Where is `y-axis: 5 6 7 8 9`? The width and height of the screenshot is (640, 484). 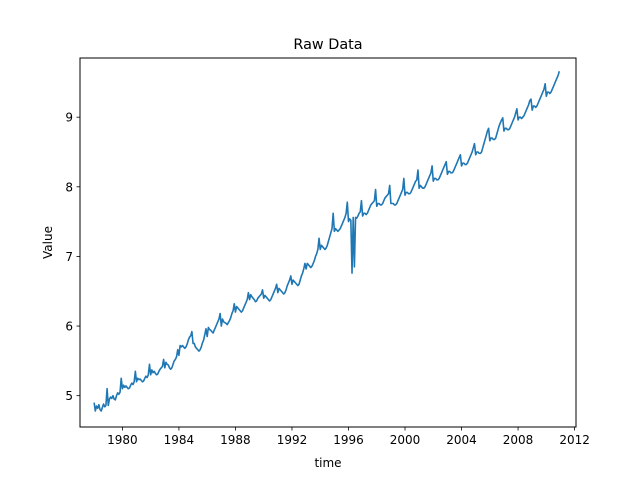 y-axis: 5 6 7 8 9 is located at coordinates (72, 257).